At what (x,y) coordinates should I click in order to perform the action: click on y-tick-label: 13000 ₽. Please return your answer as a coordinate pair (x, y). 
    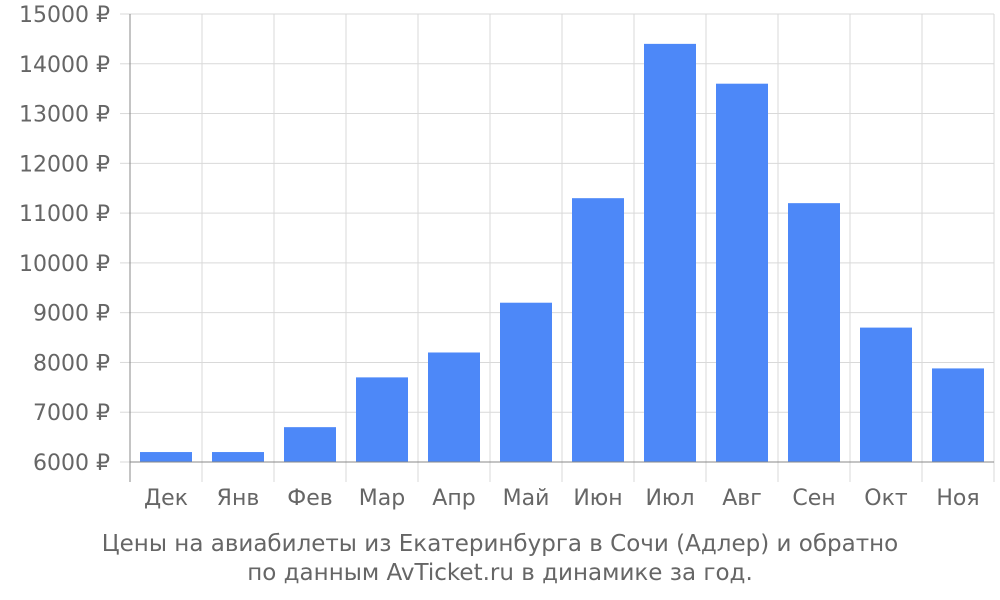
    Looking at the image, I should click on (64, 115).